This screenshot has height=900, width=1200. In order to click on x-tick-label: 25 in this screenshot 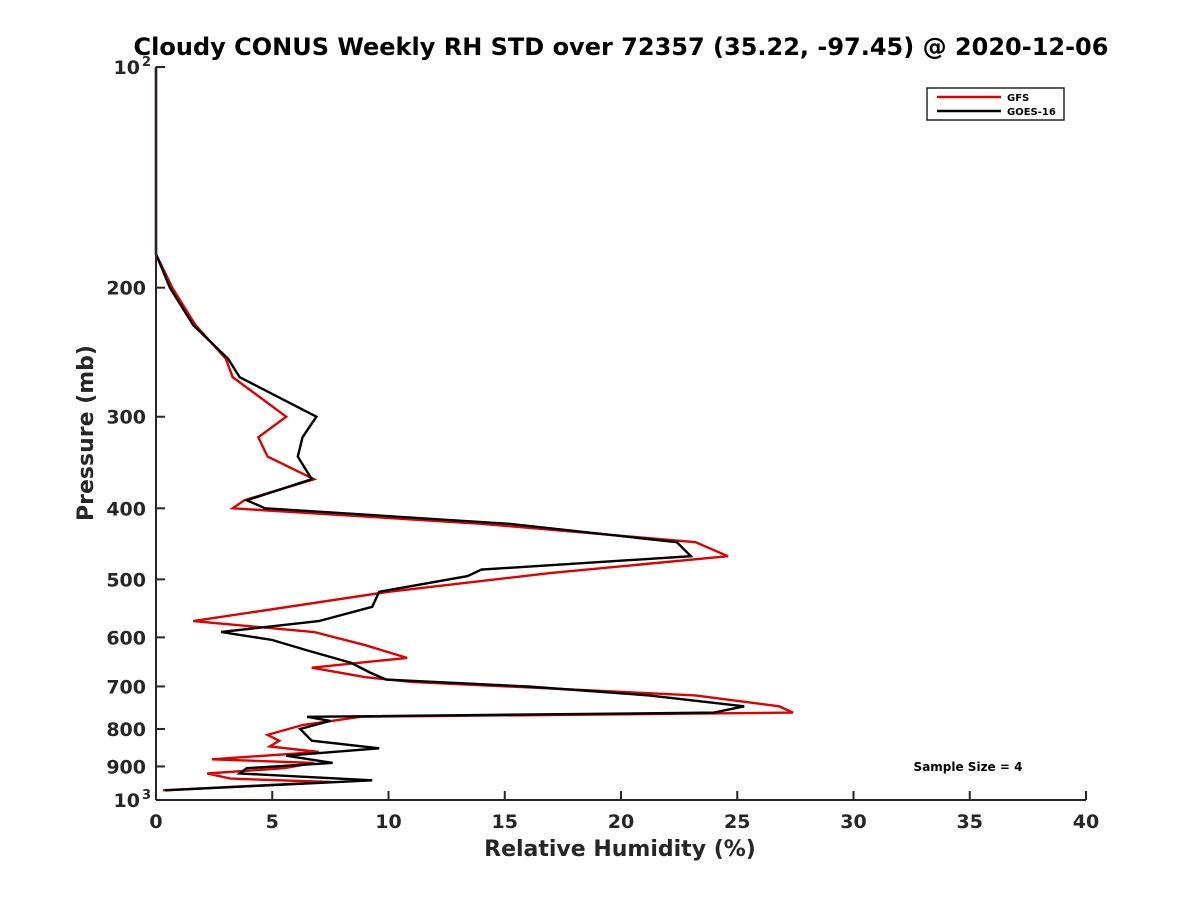, I will do `click(737, 822)`.